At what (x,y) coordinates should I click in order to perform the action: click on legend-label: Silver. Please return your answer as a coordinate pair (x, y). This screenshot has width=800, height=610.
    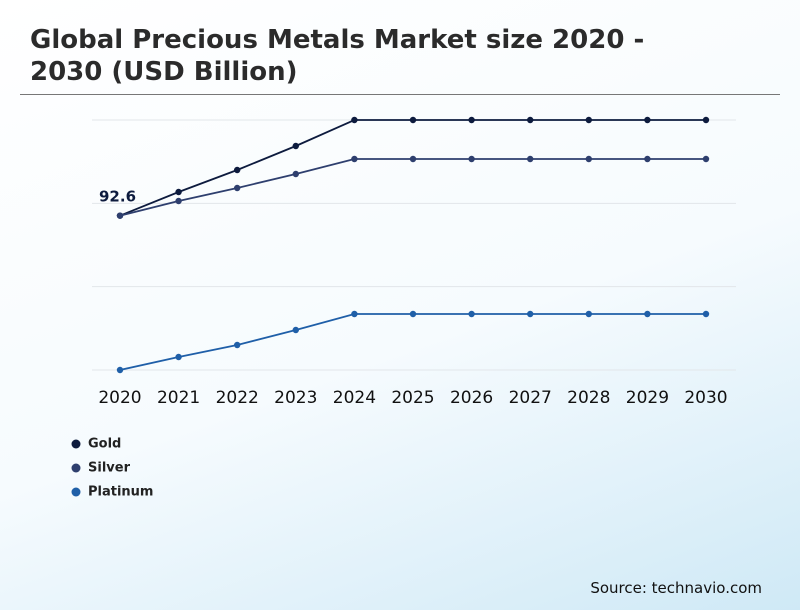
    Looking at the image, I should click on (109, 468).